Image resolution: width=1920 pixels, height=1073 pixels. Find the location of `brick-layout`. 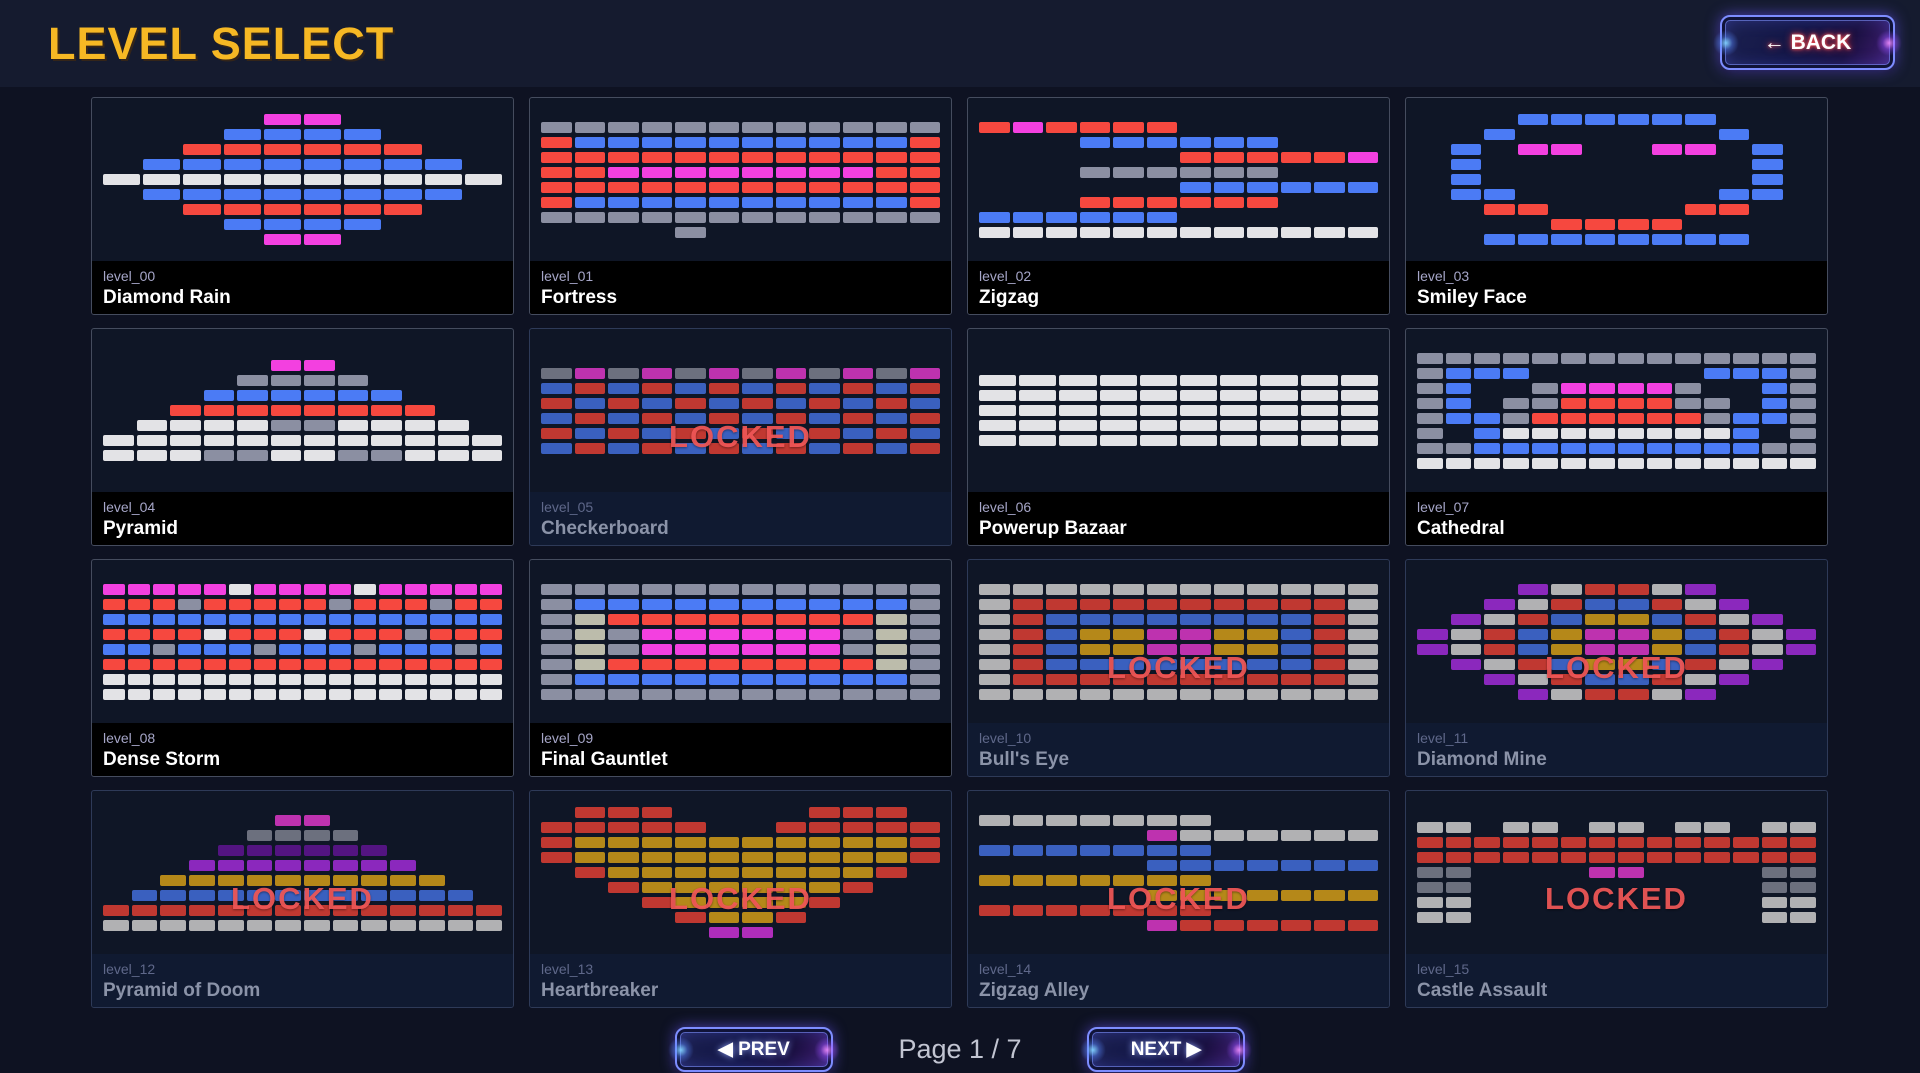

brick-layout is located at coordinates (1616, 872).